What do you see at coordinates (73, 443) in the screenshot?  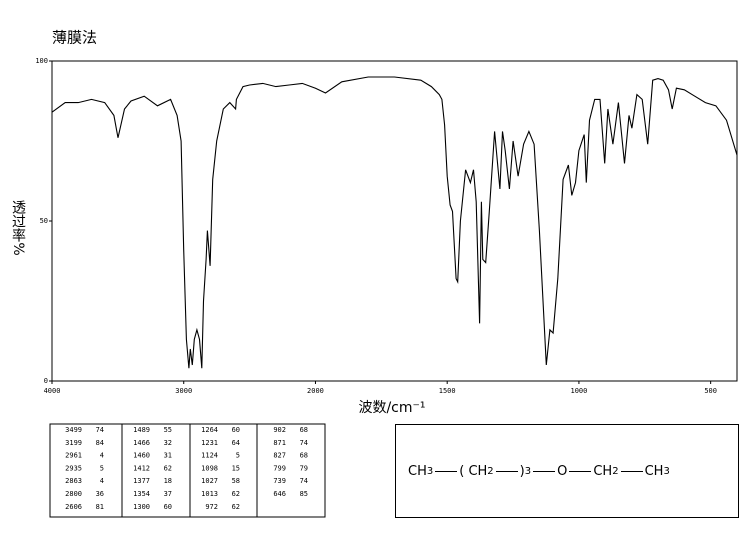 I see `peak-wavenumber: 3199` at bounding box center [73, 443].